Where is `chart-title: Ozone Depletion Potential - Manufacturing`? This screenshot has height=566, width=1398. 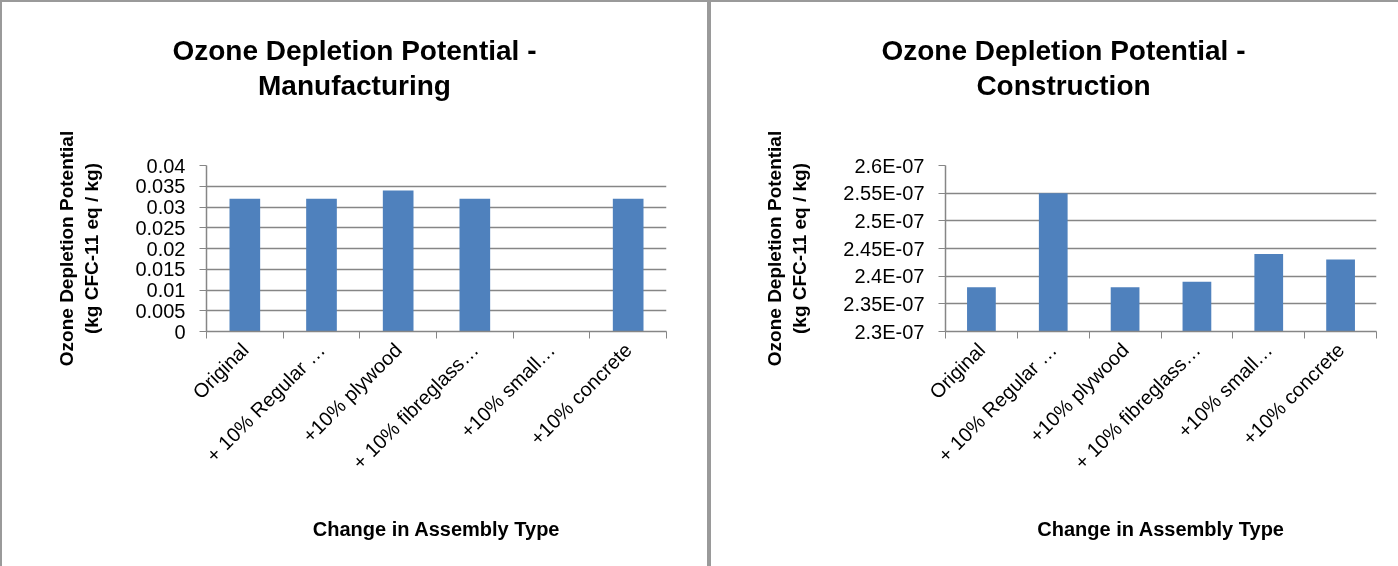 chart-title: Ozone Depletion Potential - Manufacturing is located at coordinates (354, 68).